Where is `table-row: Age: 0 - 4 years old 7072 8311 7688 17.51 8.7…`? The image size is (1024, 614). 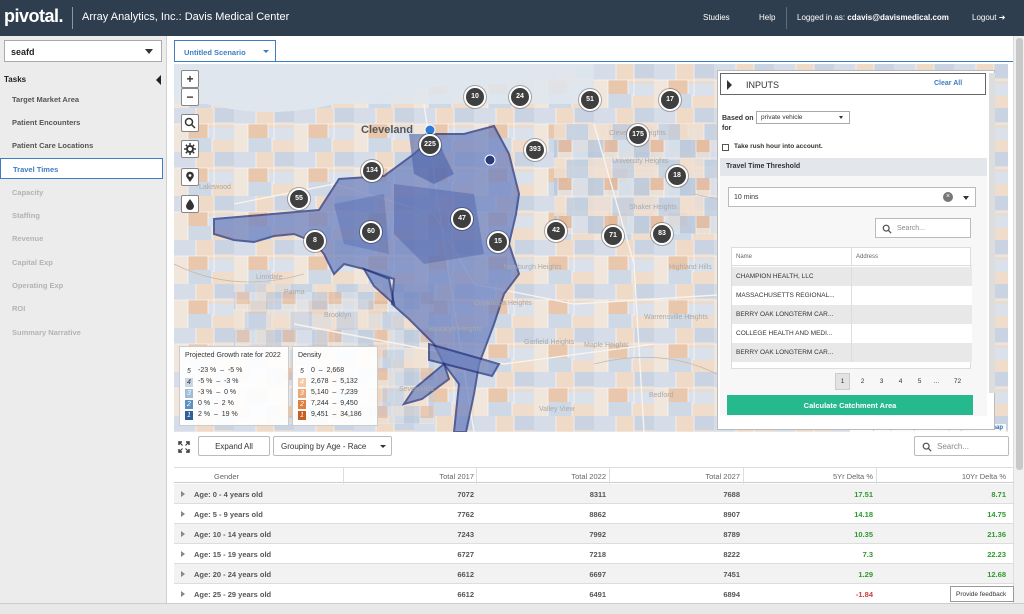
table-row: Age: 0 - 4 years old 7072 8311 7688 17.51 8.7… is located at coordinates (593, 494).